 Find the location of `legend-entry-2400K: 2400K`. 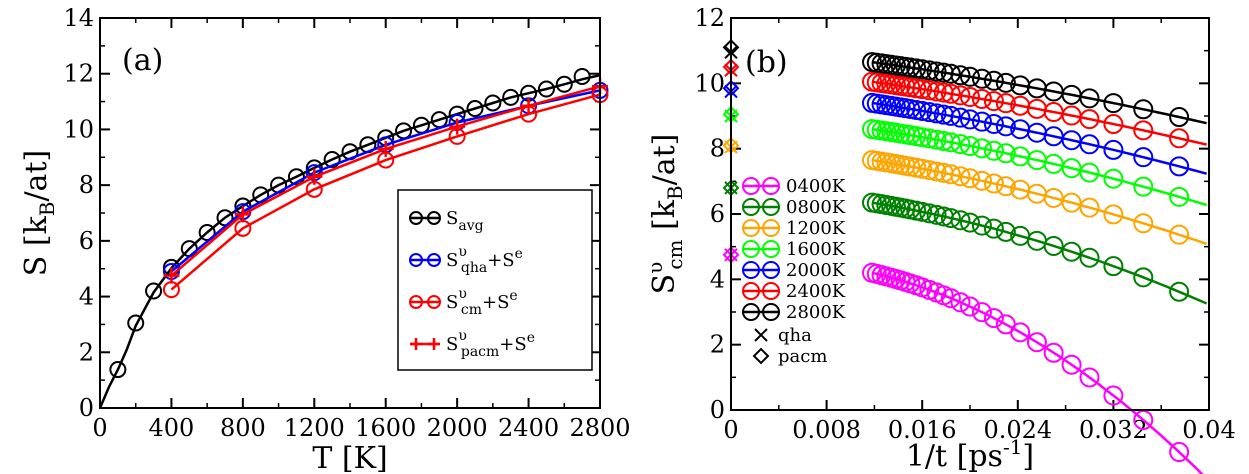

legend-entry-2400K: 2400K is located at coordinates (794, 291).